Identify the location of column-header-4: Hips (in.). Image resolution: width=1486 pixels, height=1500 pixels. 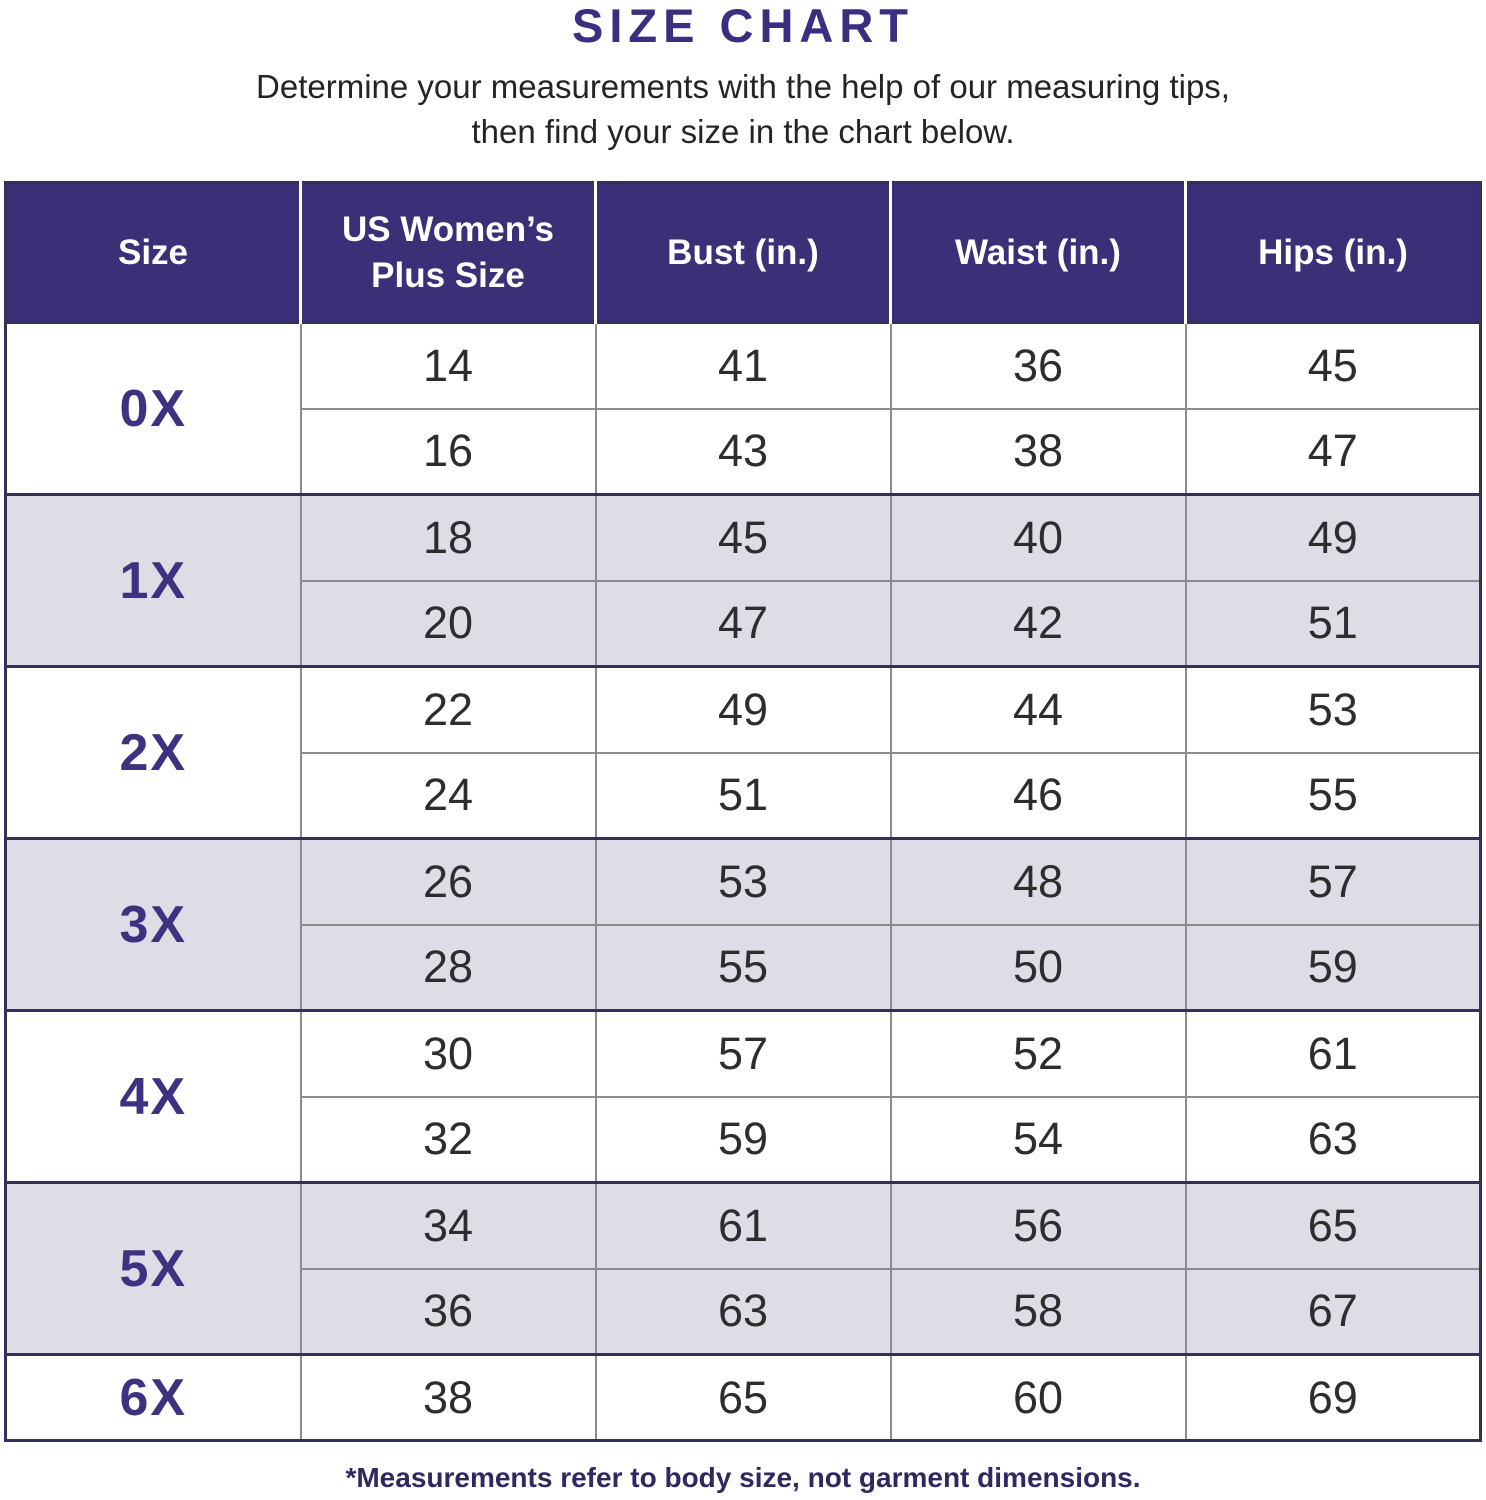
(1332, 252).